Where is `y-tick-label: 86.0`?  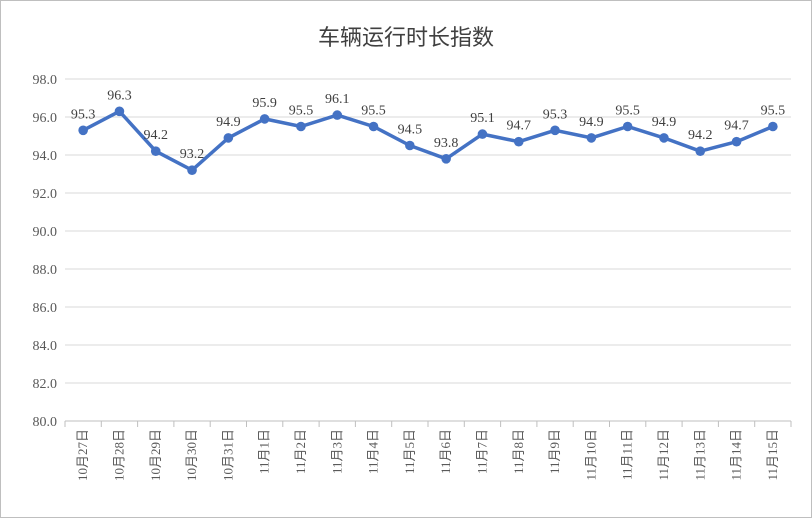
y-tick-label: 86.0 is located at coordinates (45, 308).